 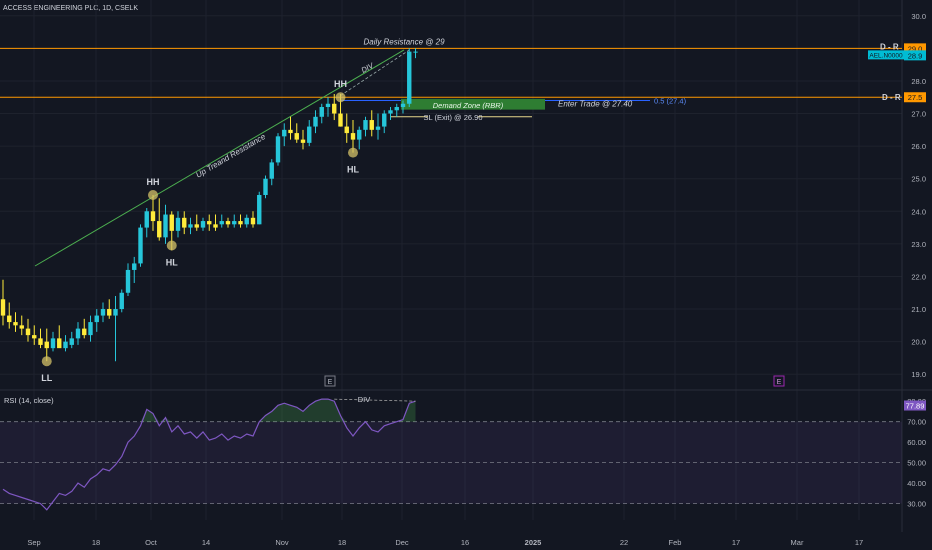 I want to click on y-tick-label: 26.0, so click(x=918, y=146).